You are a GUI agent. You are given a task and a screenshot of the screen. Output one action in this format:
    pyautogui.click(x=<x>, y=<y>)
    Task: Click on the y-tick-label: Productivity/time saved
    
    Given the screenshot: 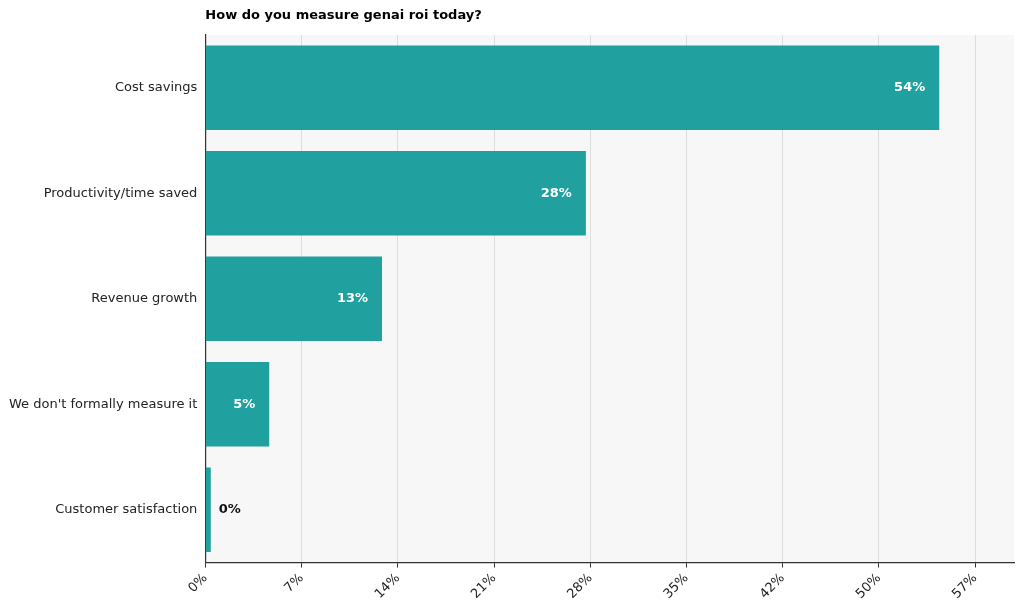 What is the action you would take?
    pyautogui.click(x=120, y=192)
    